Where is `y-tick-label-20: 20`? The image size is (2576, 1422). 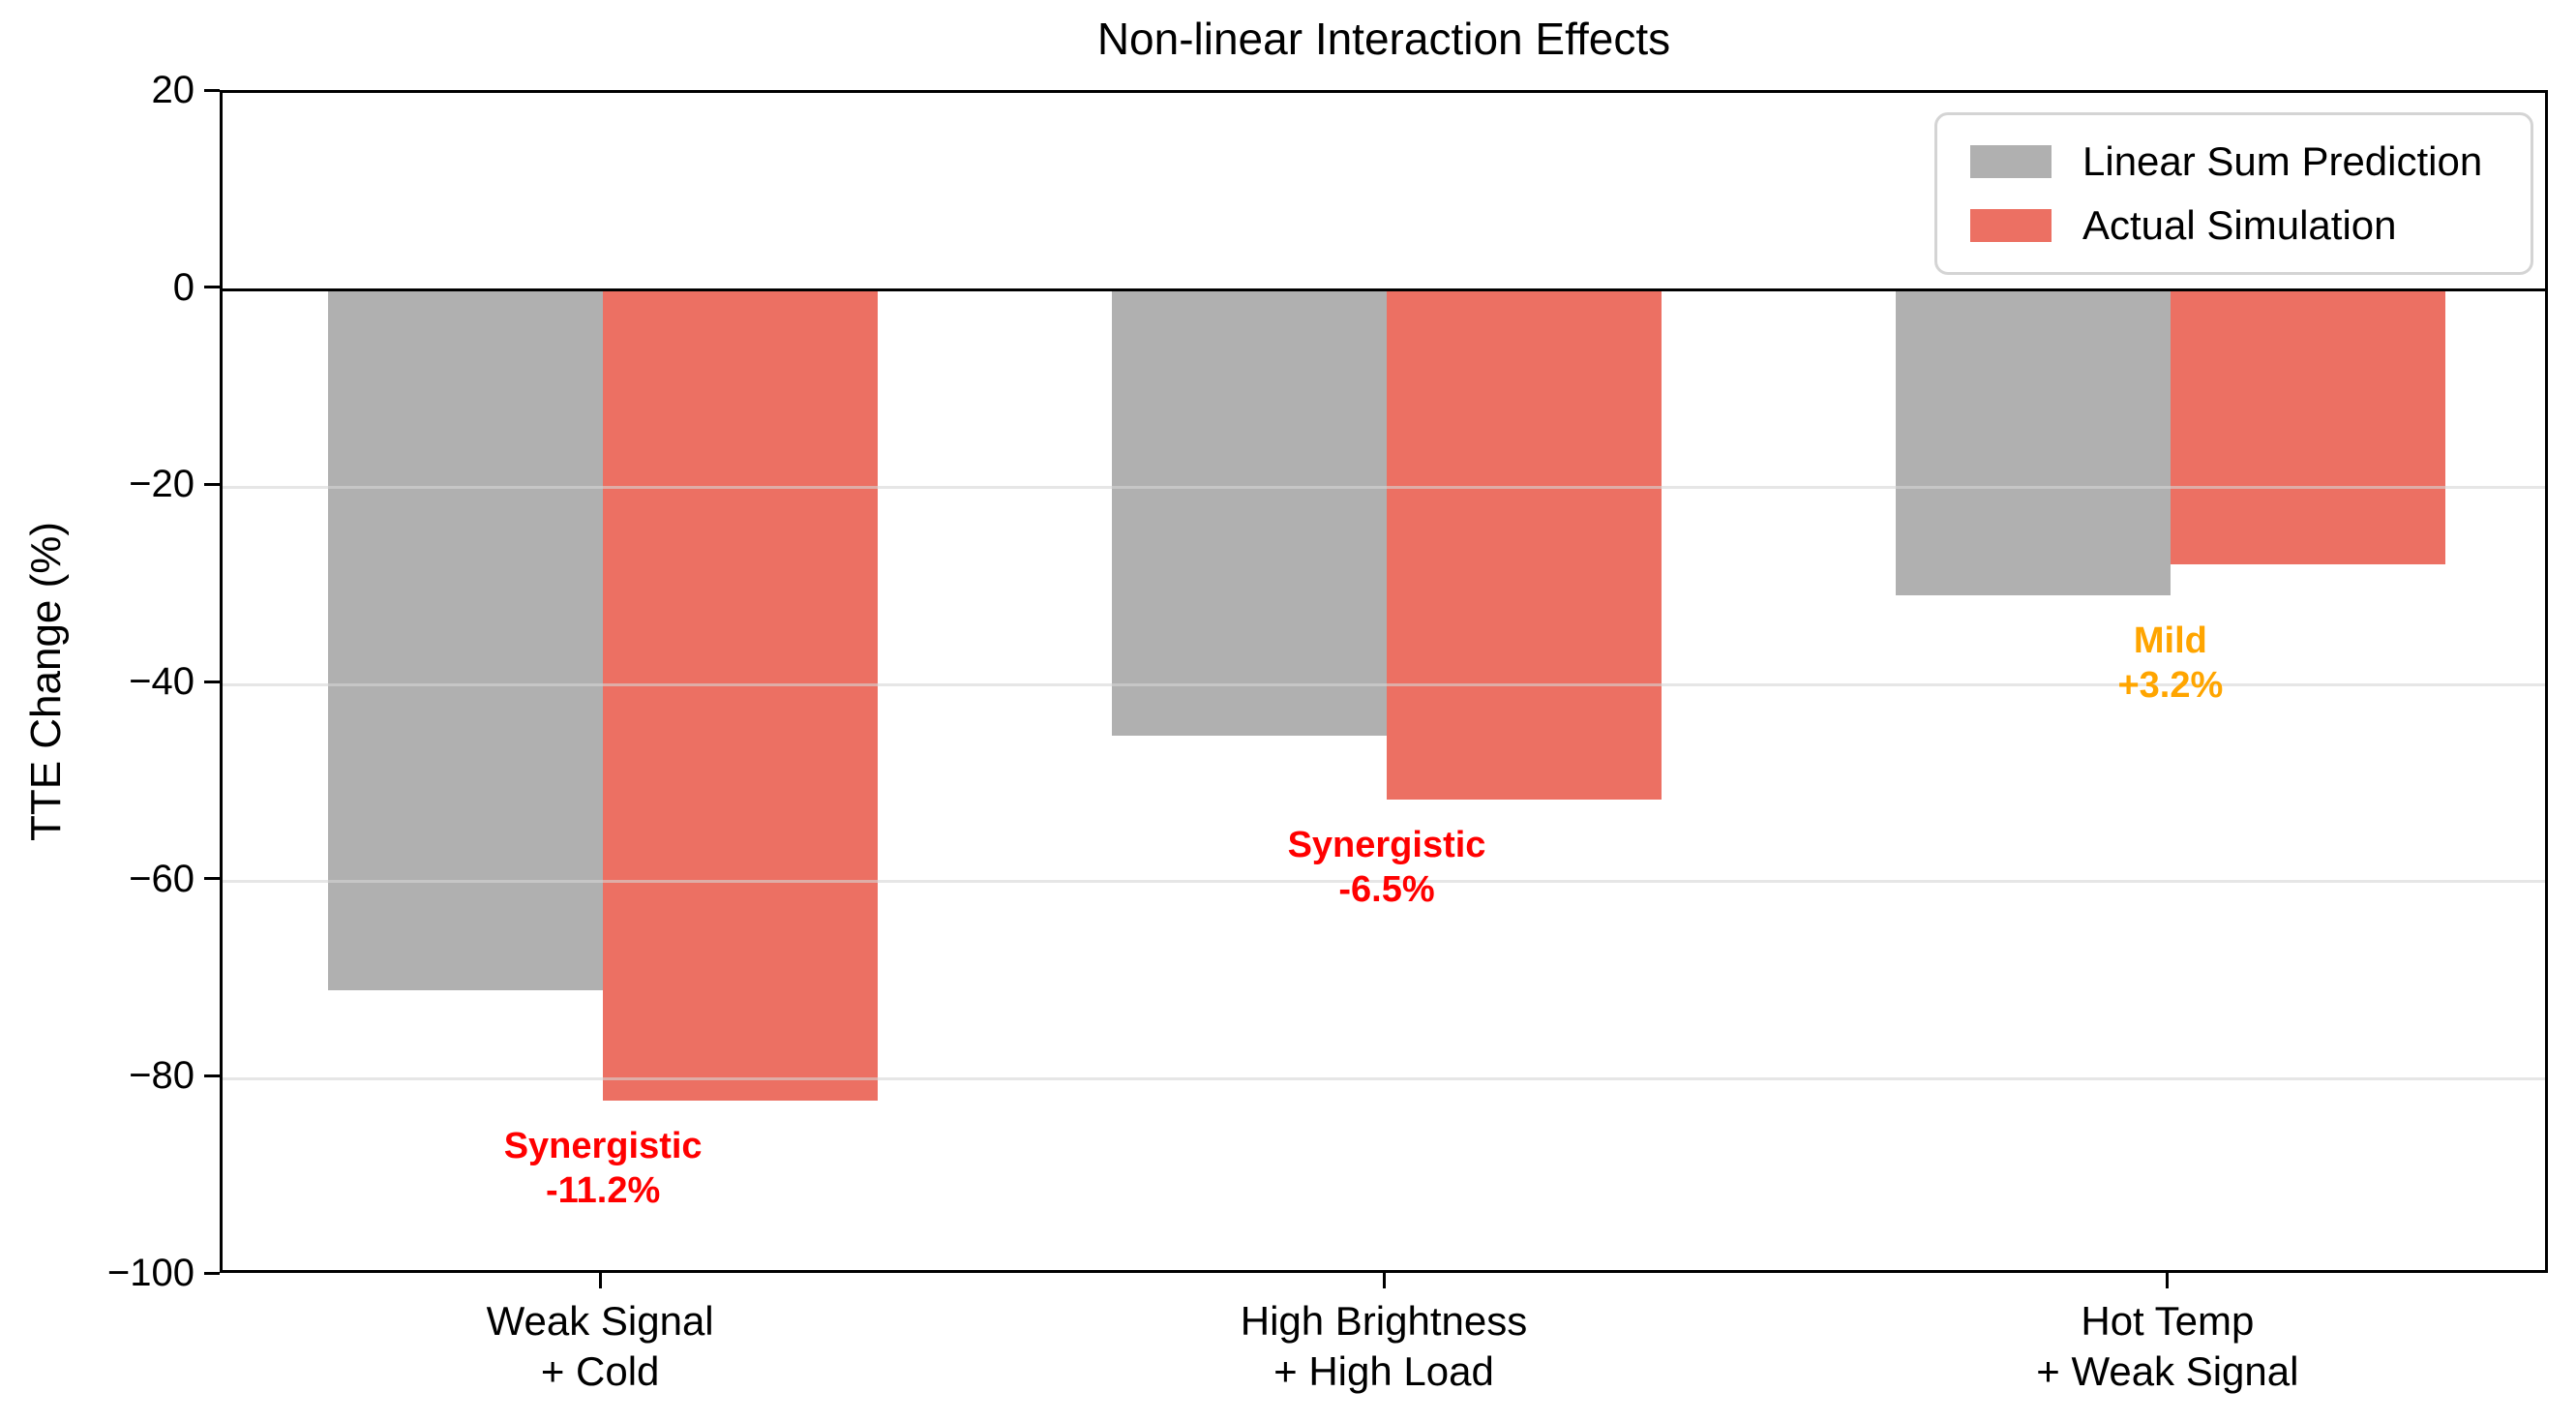
y-tick-label-20: 20 is located at coordinates (173, 90).